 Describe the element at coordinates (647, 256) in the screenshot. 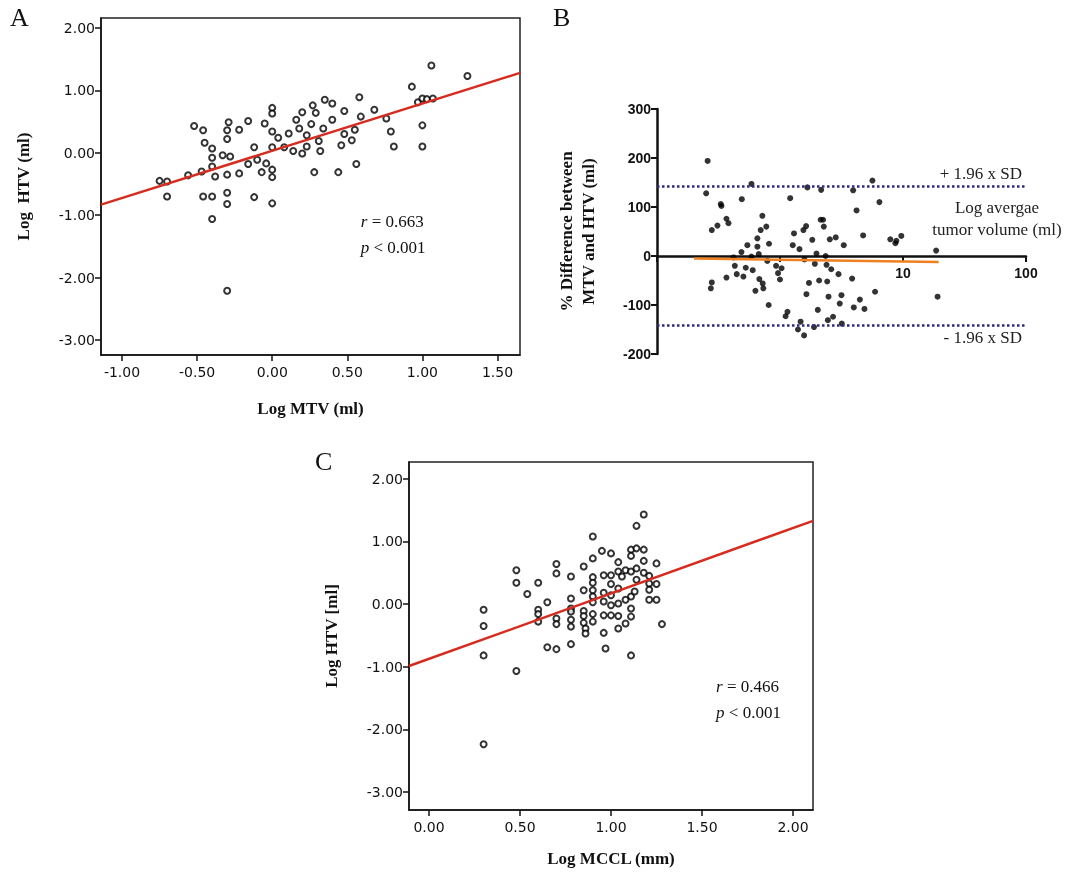

I see `y-tick-label: 0` at that location.